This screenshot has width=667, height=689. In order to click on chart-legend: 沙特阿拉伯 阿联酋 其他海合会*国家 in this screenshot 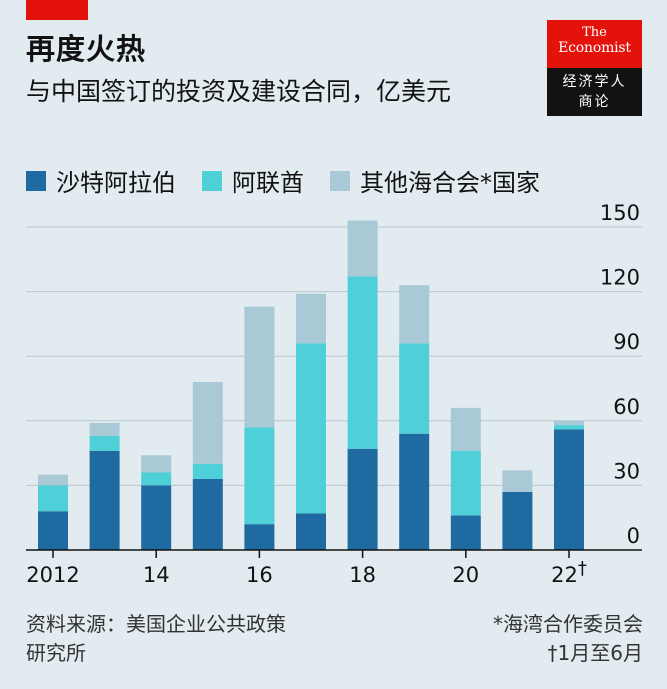, I will do `click(283, 180)`.